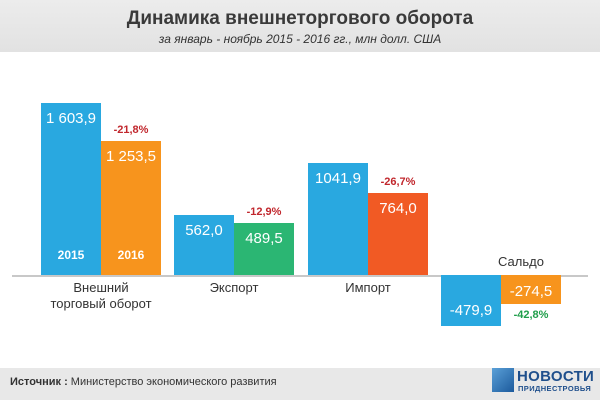 This screenshot has height=400, width=600. Describe the element at coordinates (71, 118) in the screenshot. I see `value-label-2015-1: 1 603,9` at that location.